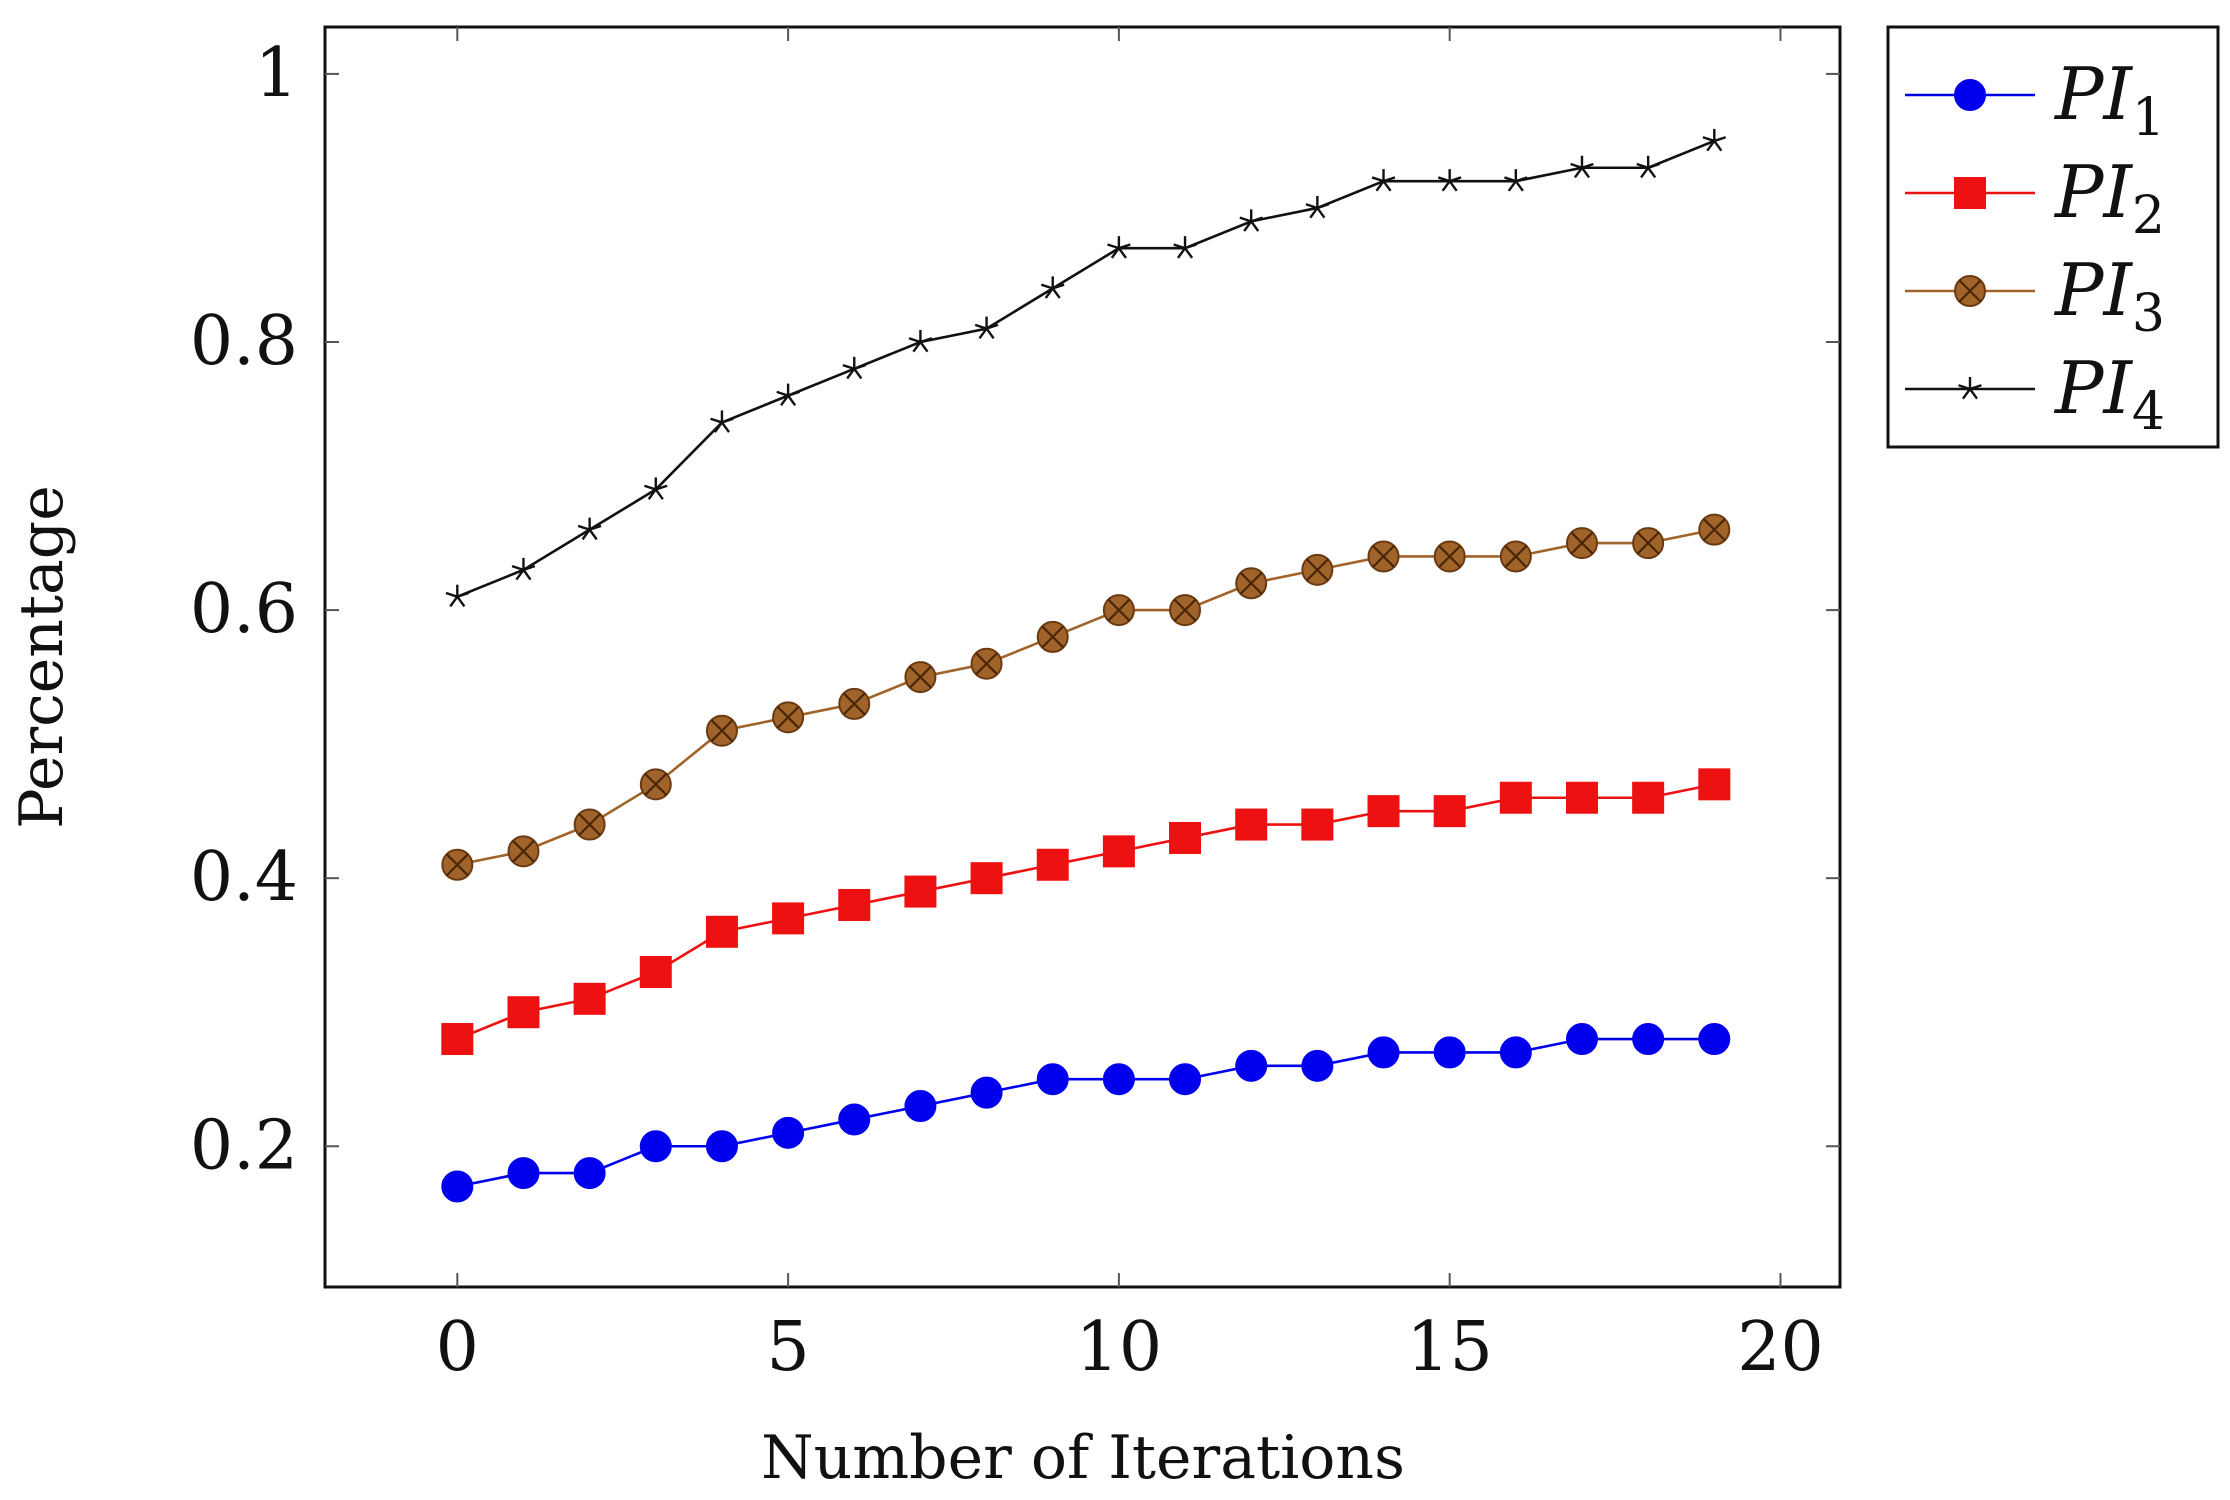 The width and height of the screenshot is (2230, 1500). I want to click on x-tick-label: 10, so click(1119, 1347).